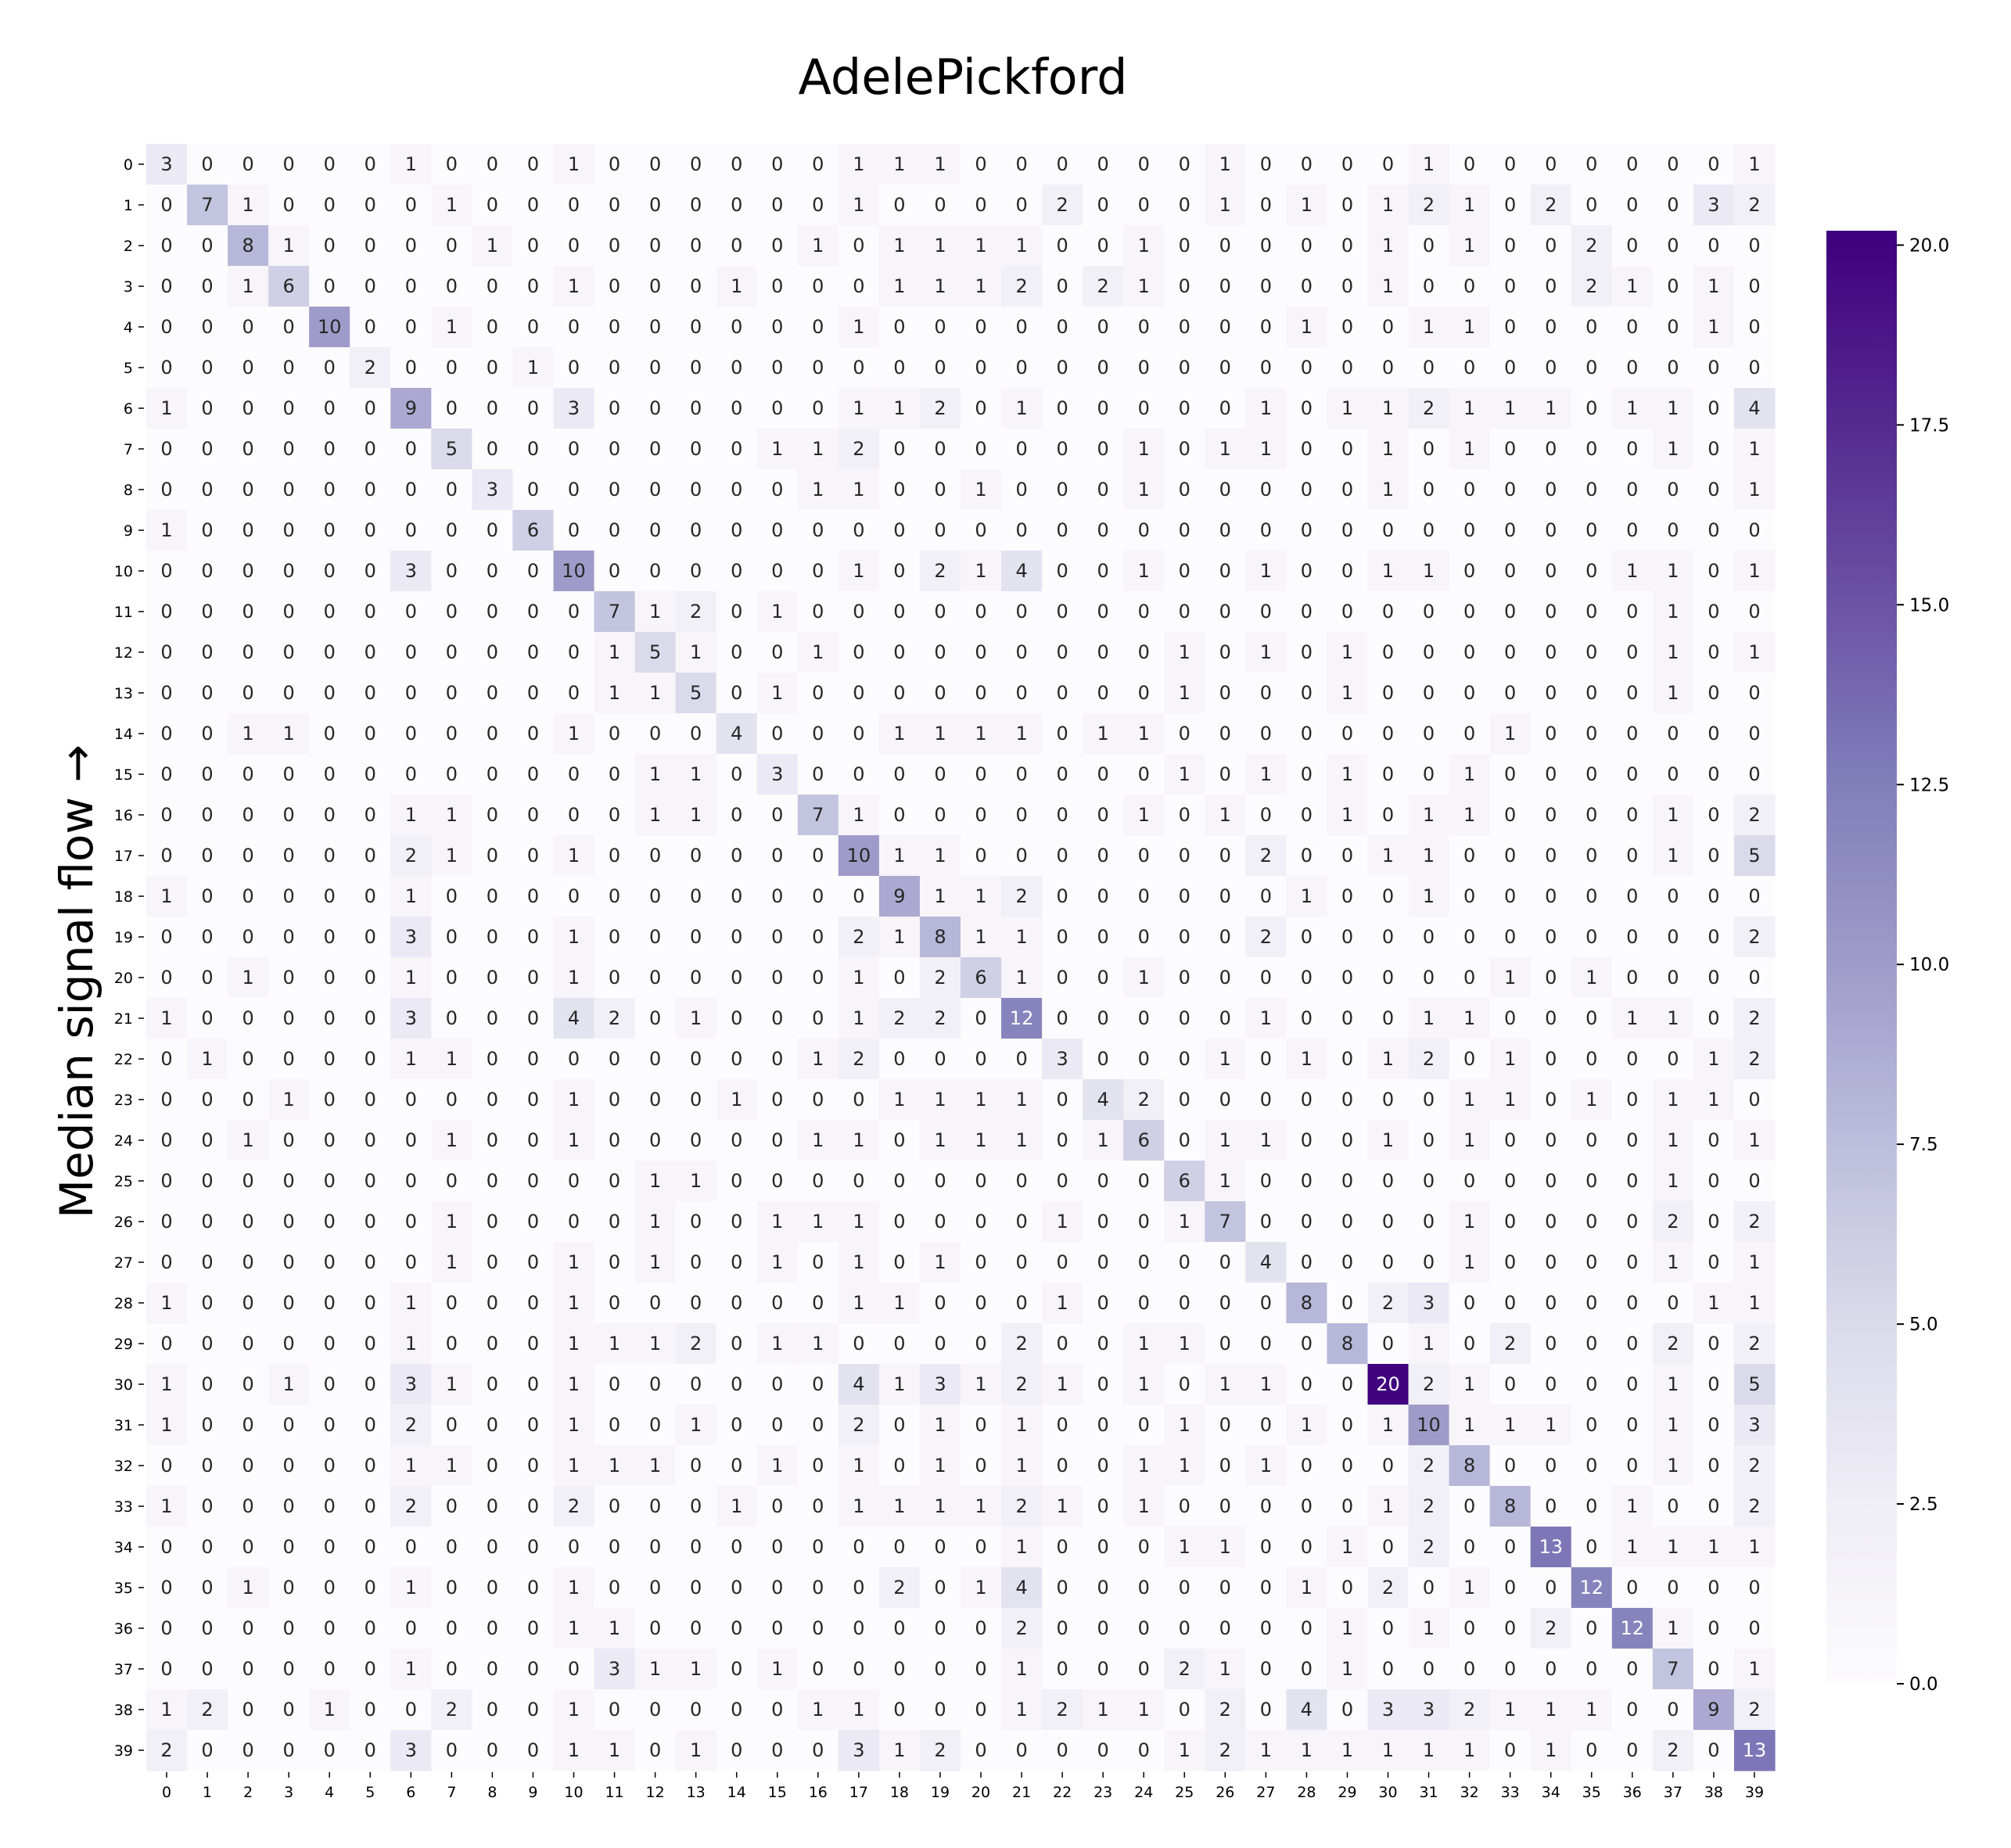 Image resolution: width=2011 pixels, height=1848 pixels. What do you see at coordinates (940, 1792) in the screenshot?
I see `x-tick-label: 19` at bounding box center [940, 1792].